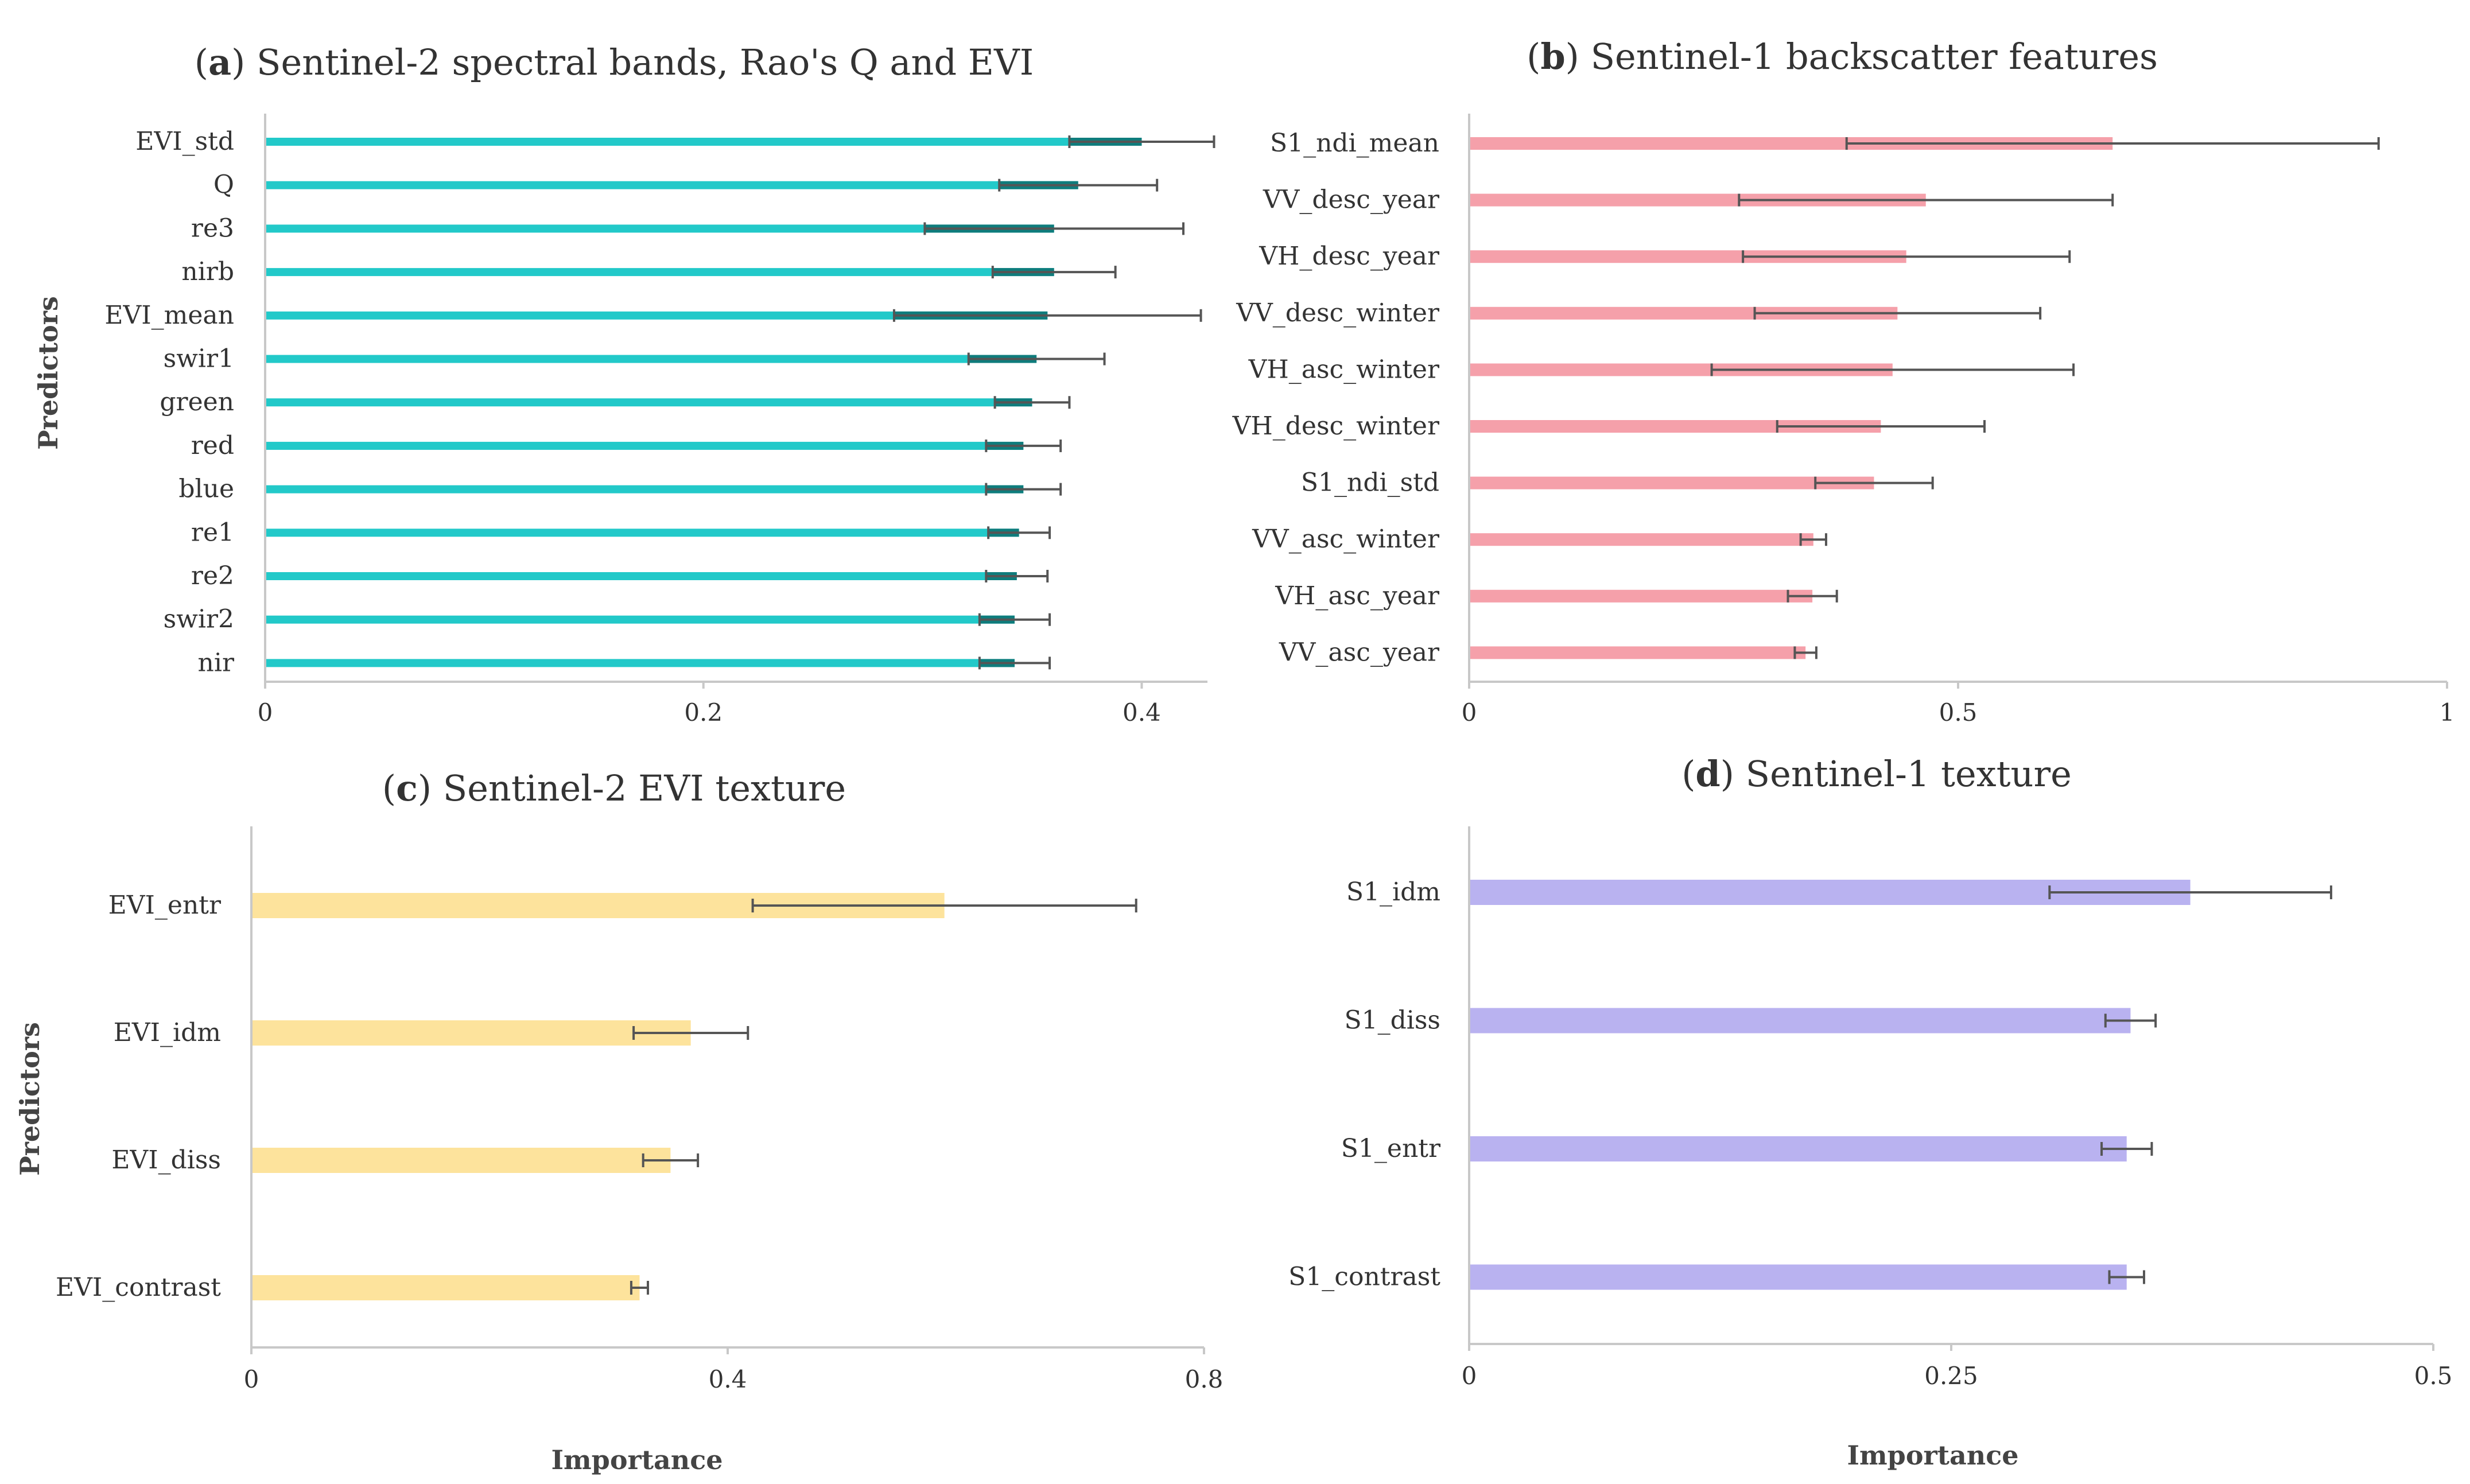 Image resolution: width=2470 pixels, height=1484 pixels. Describe the element at coordinates (1344, 369) in the screenshot. I see `category-label: VH_asc_winter` at that location.